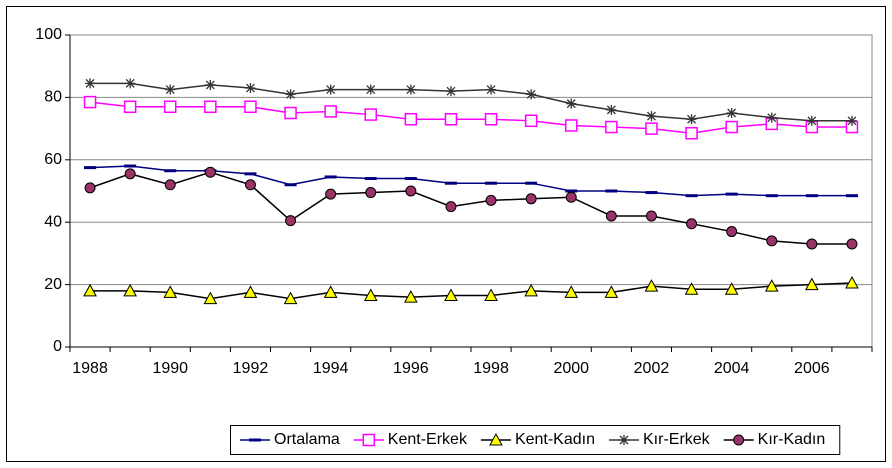 The height and width of the screenshot is (468, 892). I want to click on legend-label: Kent-Kadın, so click(555, 439).